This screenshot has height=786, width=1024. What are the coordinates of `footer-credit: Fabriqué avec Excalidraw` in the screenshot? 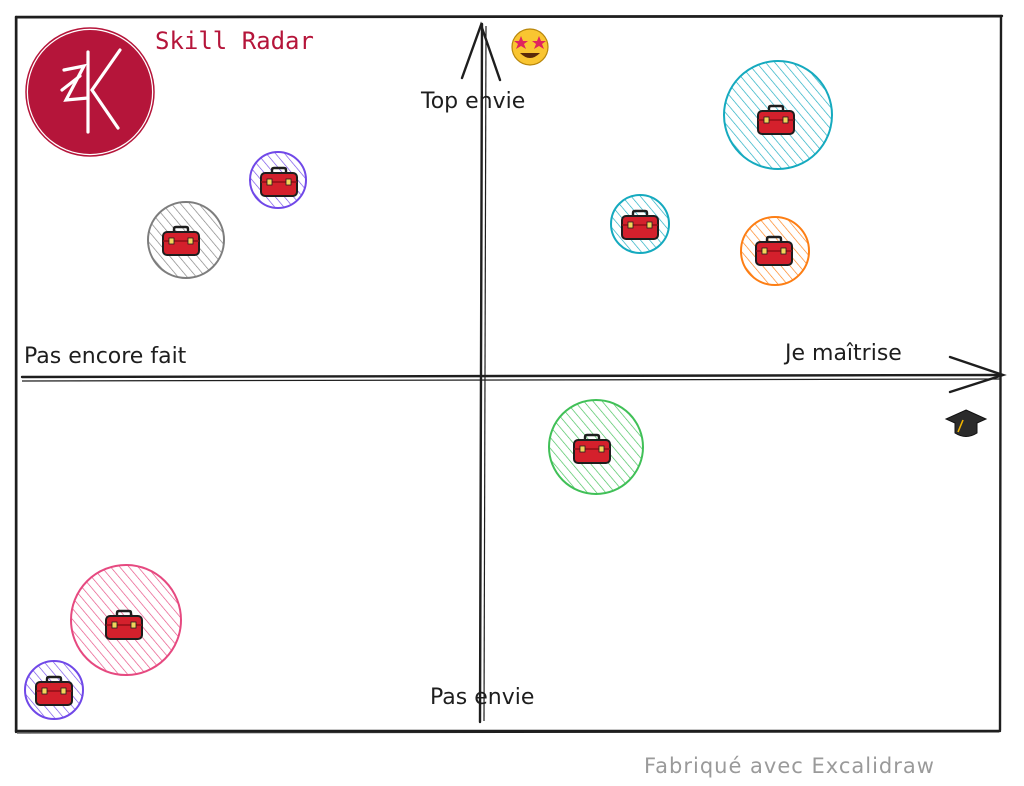 It's located at (789, 766).